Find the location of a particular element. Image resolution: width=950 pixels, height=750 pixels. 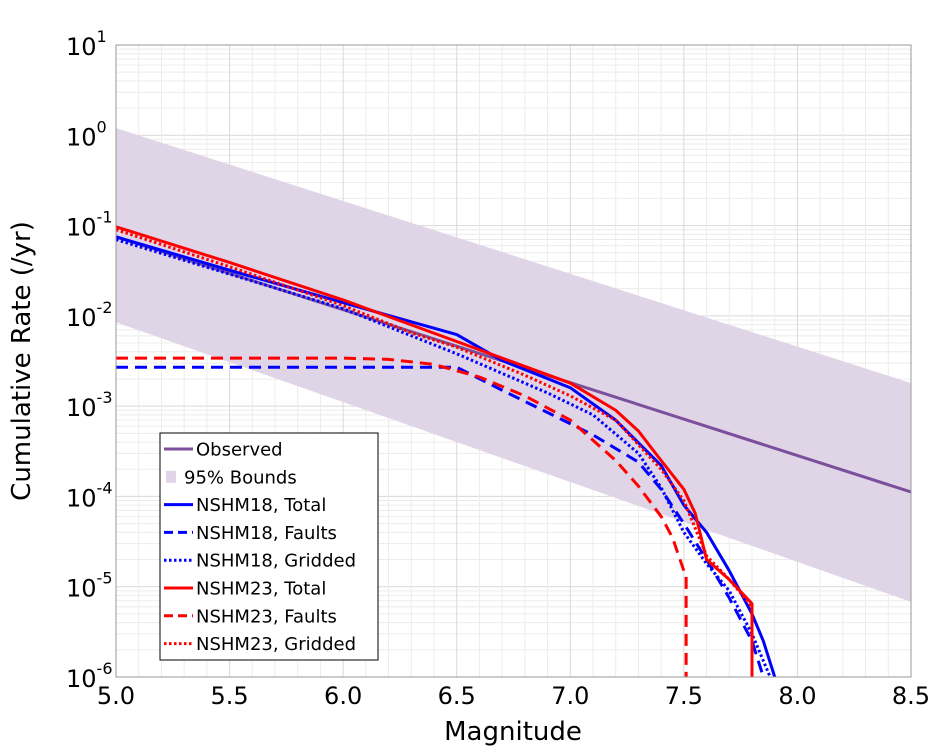

legend-label: NSHM18, Faults is located at coordinates (266, 533).